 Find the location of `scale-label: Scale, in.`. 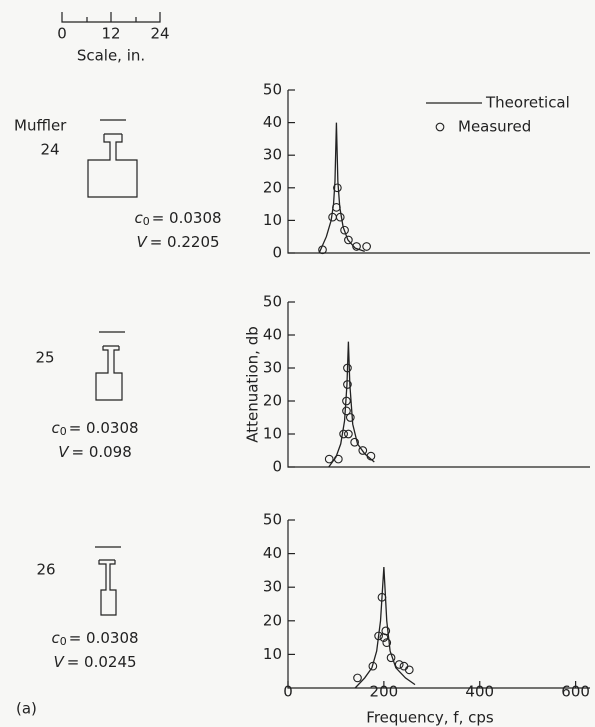

scale-label: Scale, in. is located at coordinates (111, 56).